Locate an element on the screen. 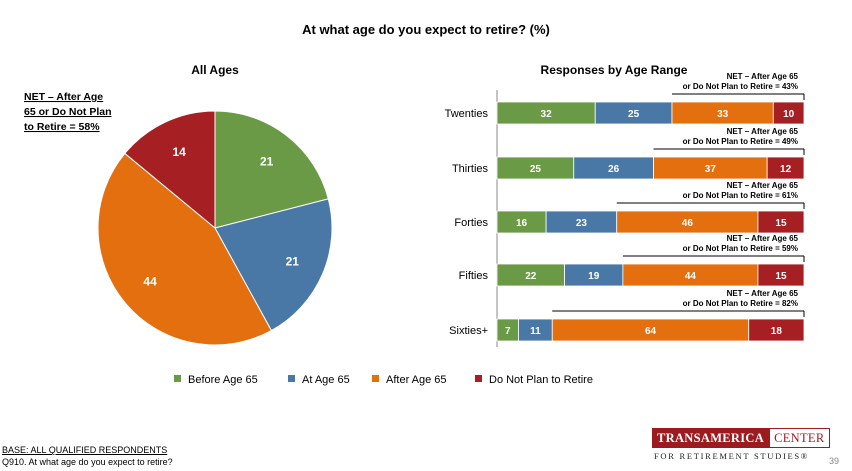 This screenshot has width=852, height=471. legend-label: Before Age 65 is located at coordinates (223, 380).